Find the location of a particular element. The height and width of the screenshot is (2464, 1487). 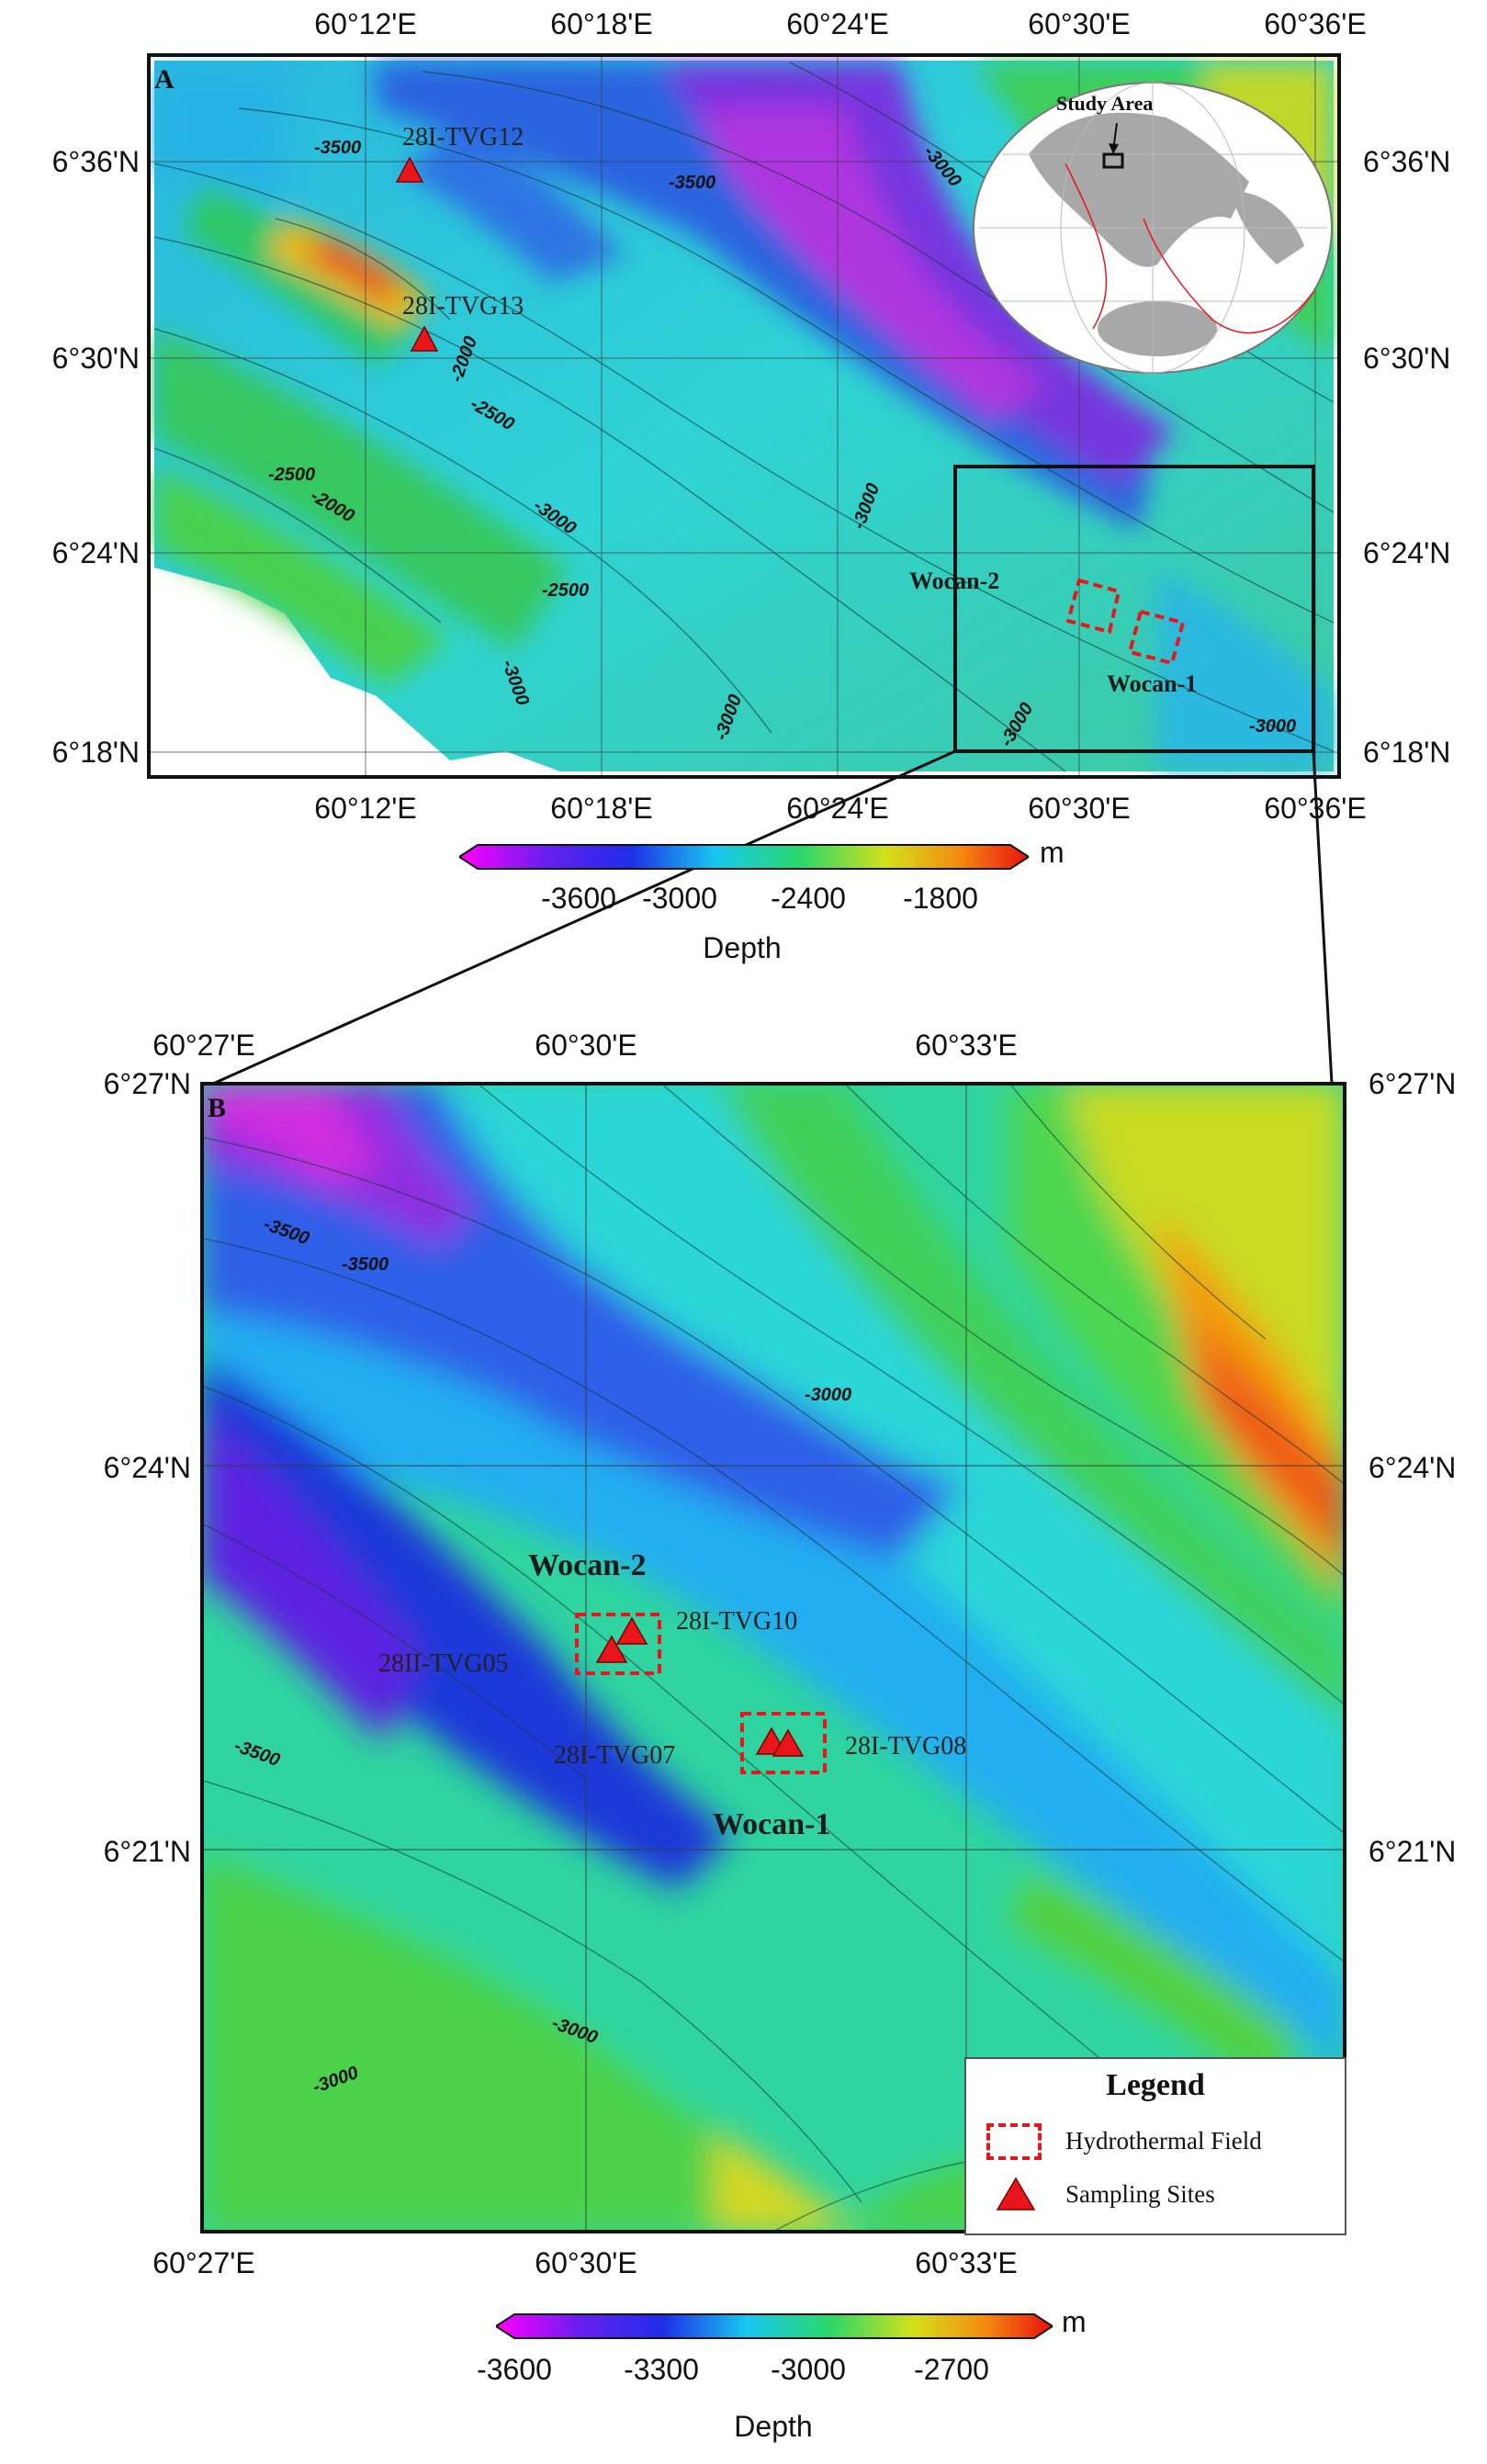

colorbar-a-tick: -3600 is located at coordinates (578, 898).